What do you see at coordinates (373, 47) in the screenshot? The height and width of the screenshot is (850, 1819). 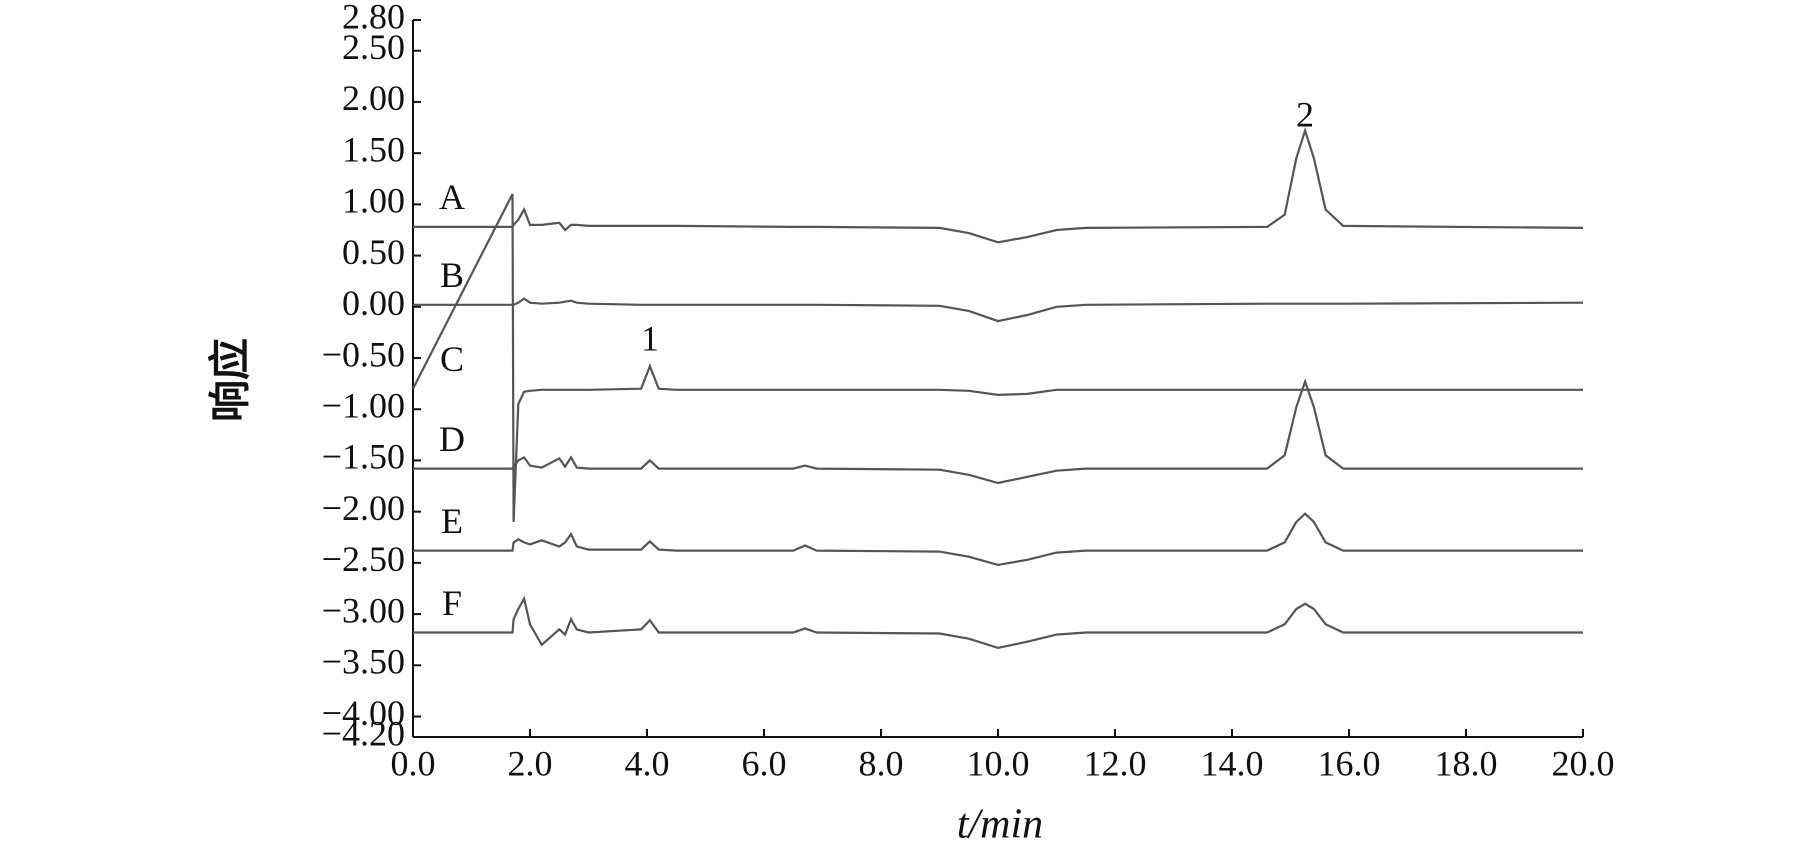 I see `y-tick-label: 2.50` at bounding box center [373, 47].